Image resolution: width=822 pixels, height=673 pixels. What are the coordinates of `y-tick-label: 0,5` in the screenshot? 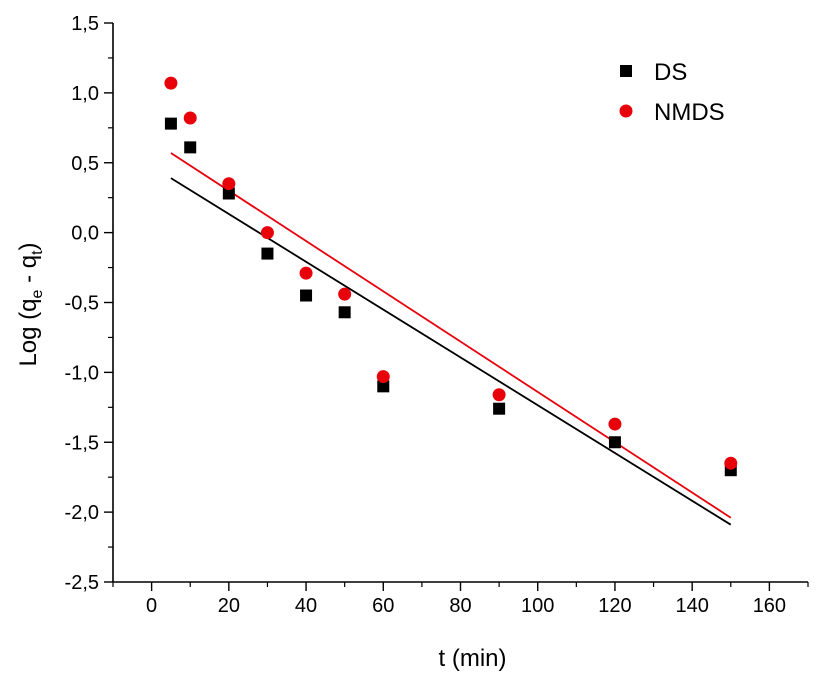 It's located at (85, 164).